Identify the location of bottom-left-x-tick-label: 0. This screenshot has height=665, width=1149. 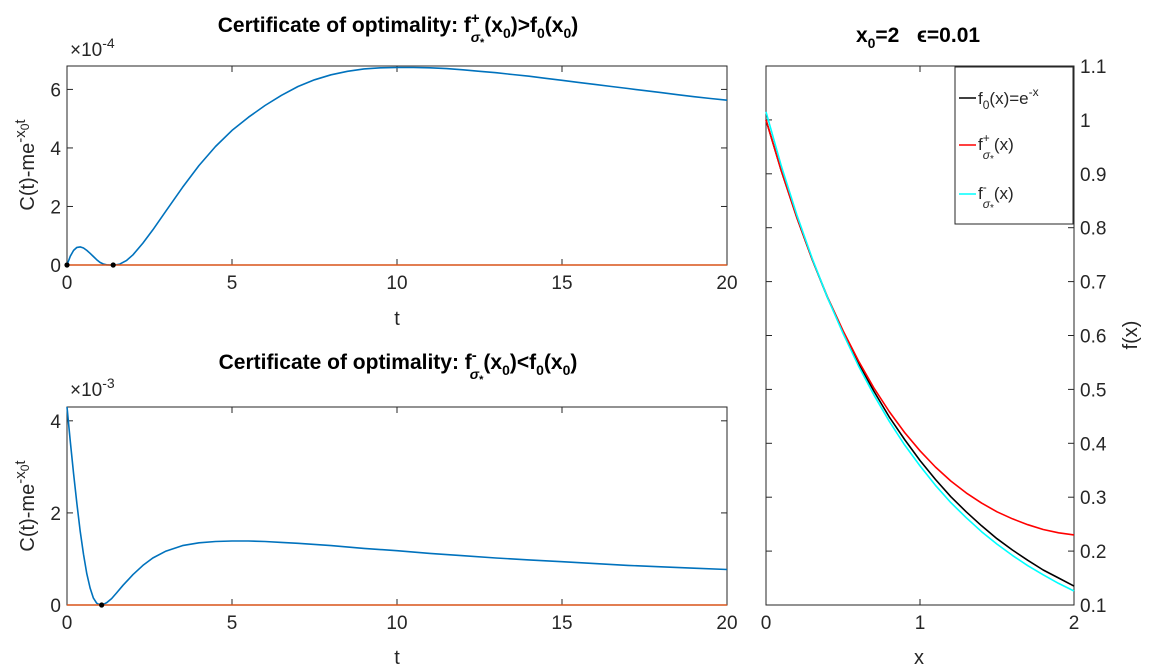
(67, 623).